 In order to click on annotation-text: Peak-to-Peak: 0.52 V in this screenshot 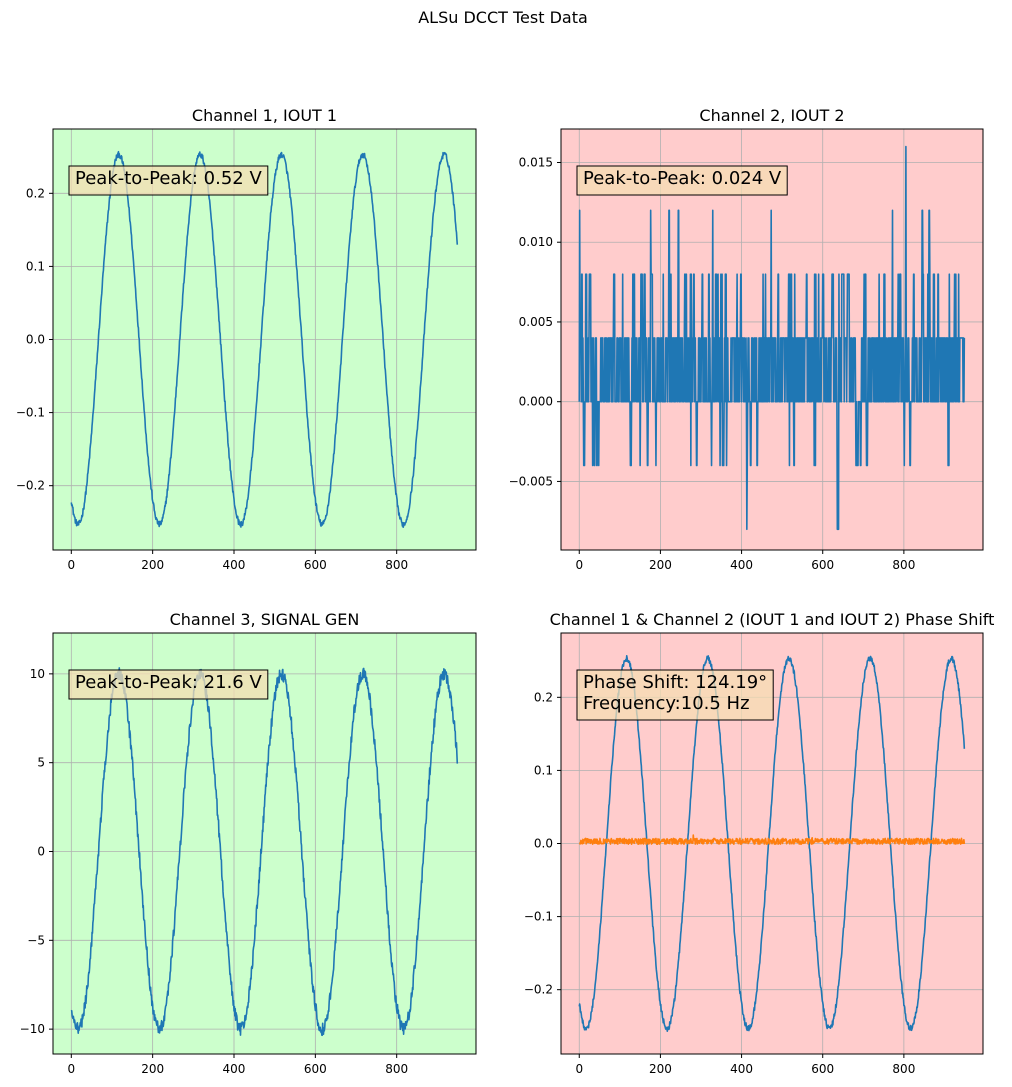, I will do `click(168, 178)`.